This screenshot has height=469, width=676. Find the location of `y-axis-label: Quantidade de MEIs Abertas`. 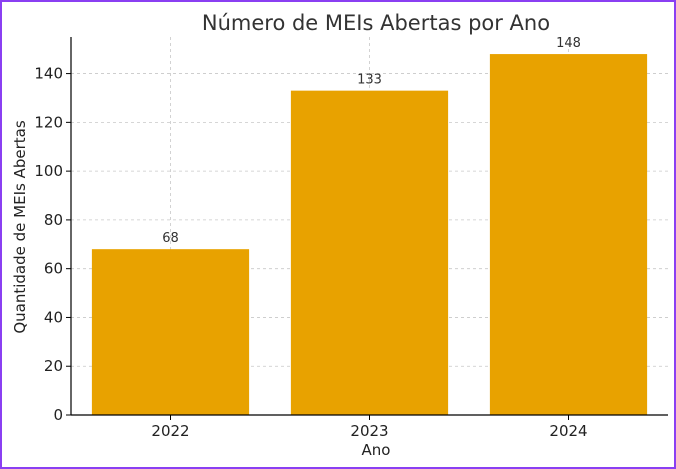

y-axis-label: Quantidade de MEIs Abertas is located at coordinates (20, 226).